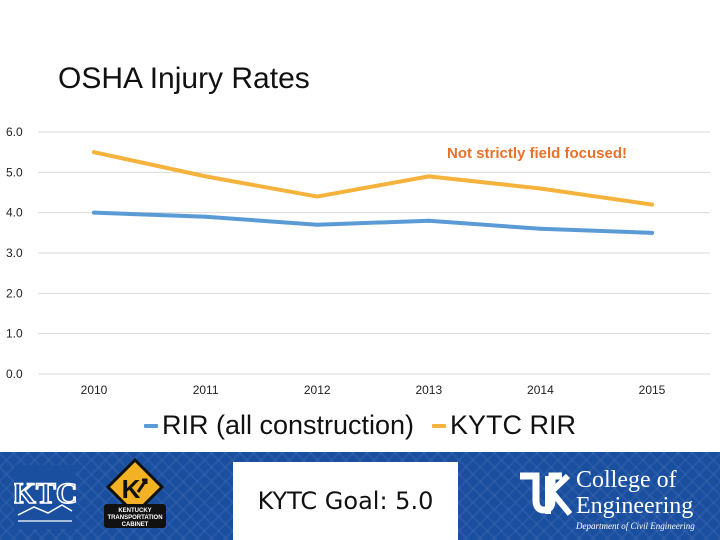 This screenshot has width=720, height=540. What do you see at coordinates (373, 222) in the screenshot?
I see `series-line-rir` at bounding box center [373, 222].